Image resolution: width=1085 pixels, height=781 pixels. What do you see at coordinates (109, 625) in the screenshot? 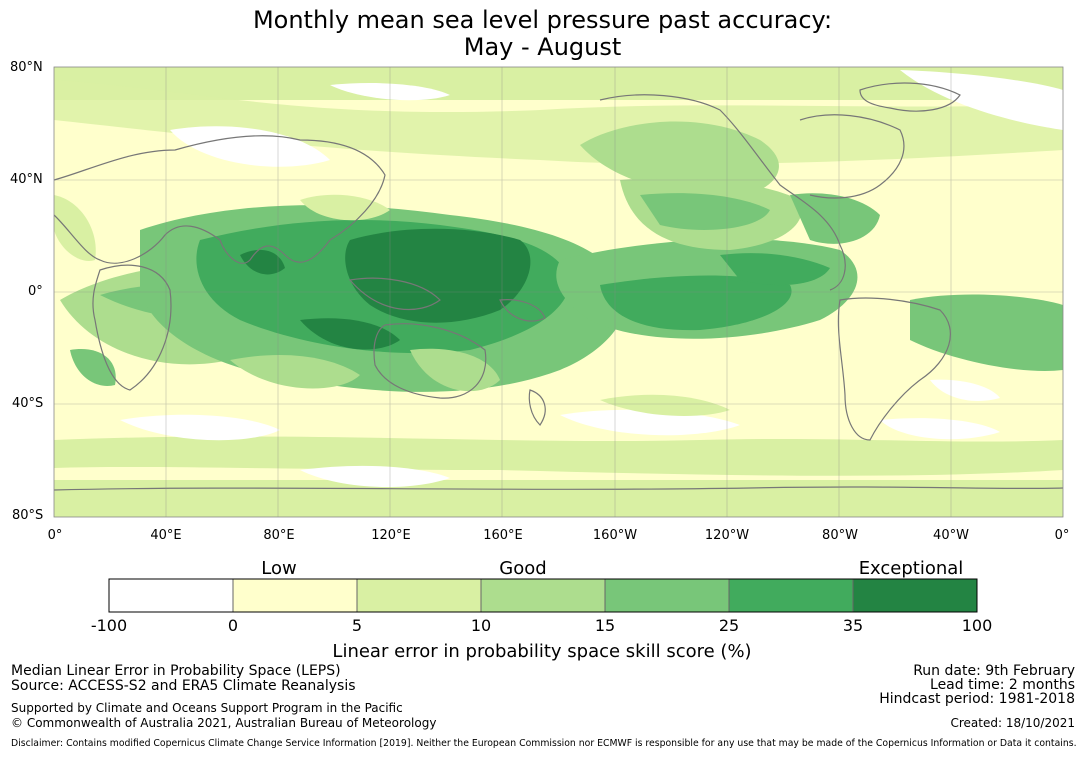
I see `colorbar-tick: -100` at bounding box center [109, 625].